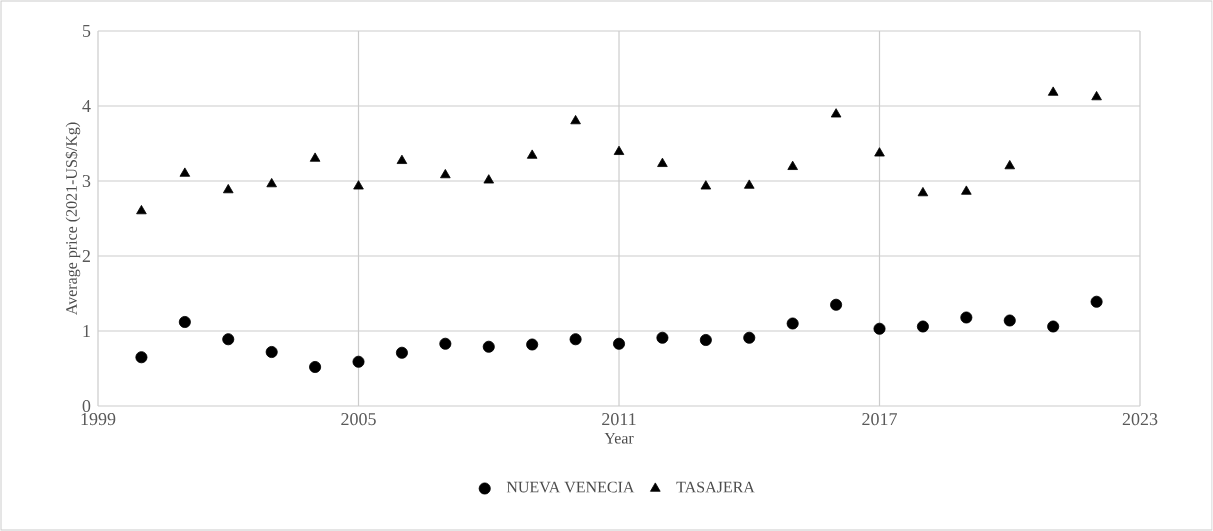 The width and height of the screenshot is (1213, 531). Describe the element at coordinates (619, 419) in the screenshot. I see `x-tick-label: 2011` at that location.